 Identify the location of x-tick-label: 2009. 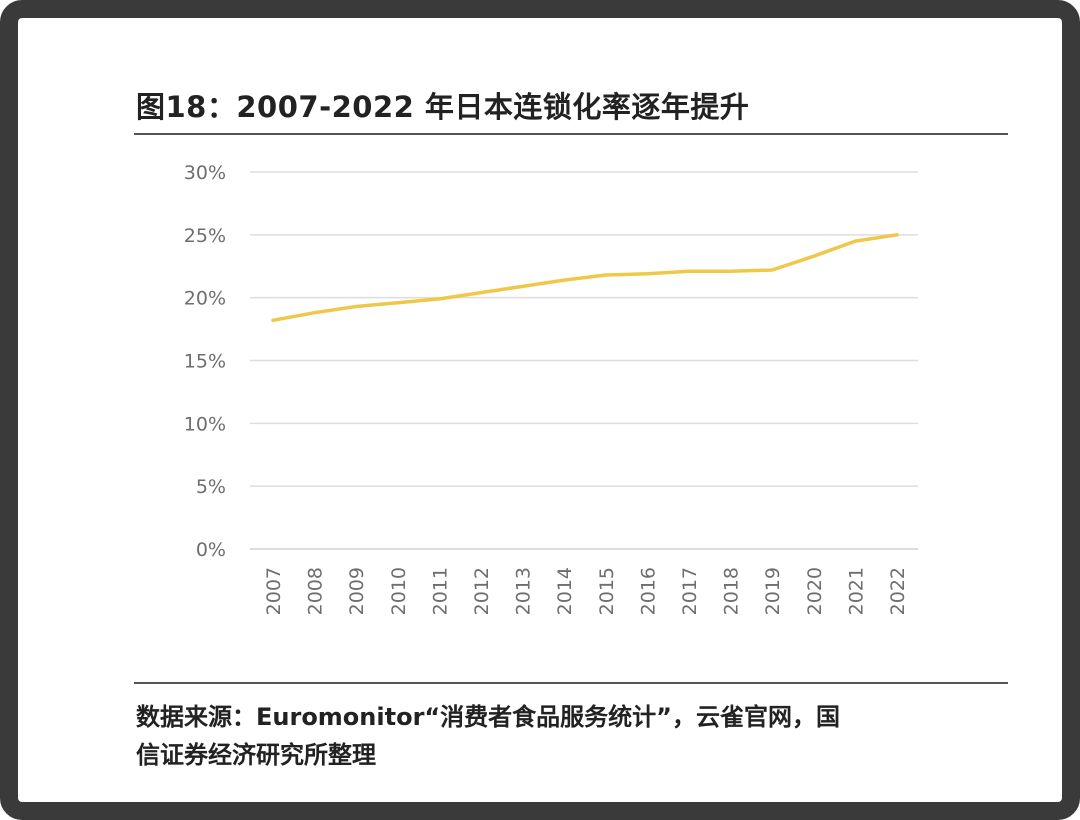
(357, 591).